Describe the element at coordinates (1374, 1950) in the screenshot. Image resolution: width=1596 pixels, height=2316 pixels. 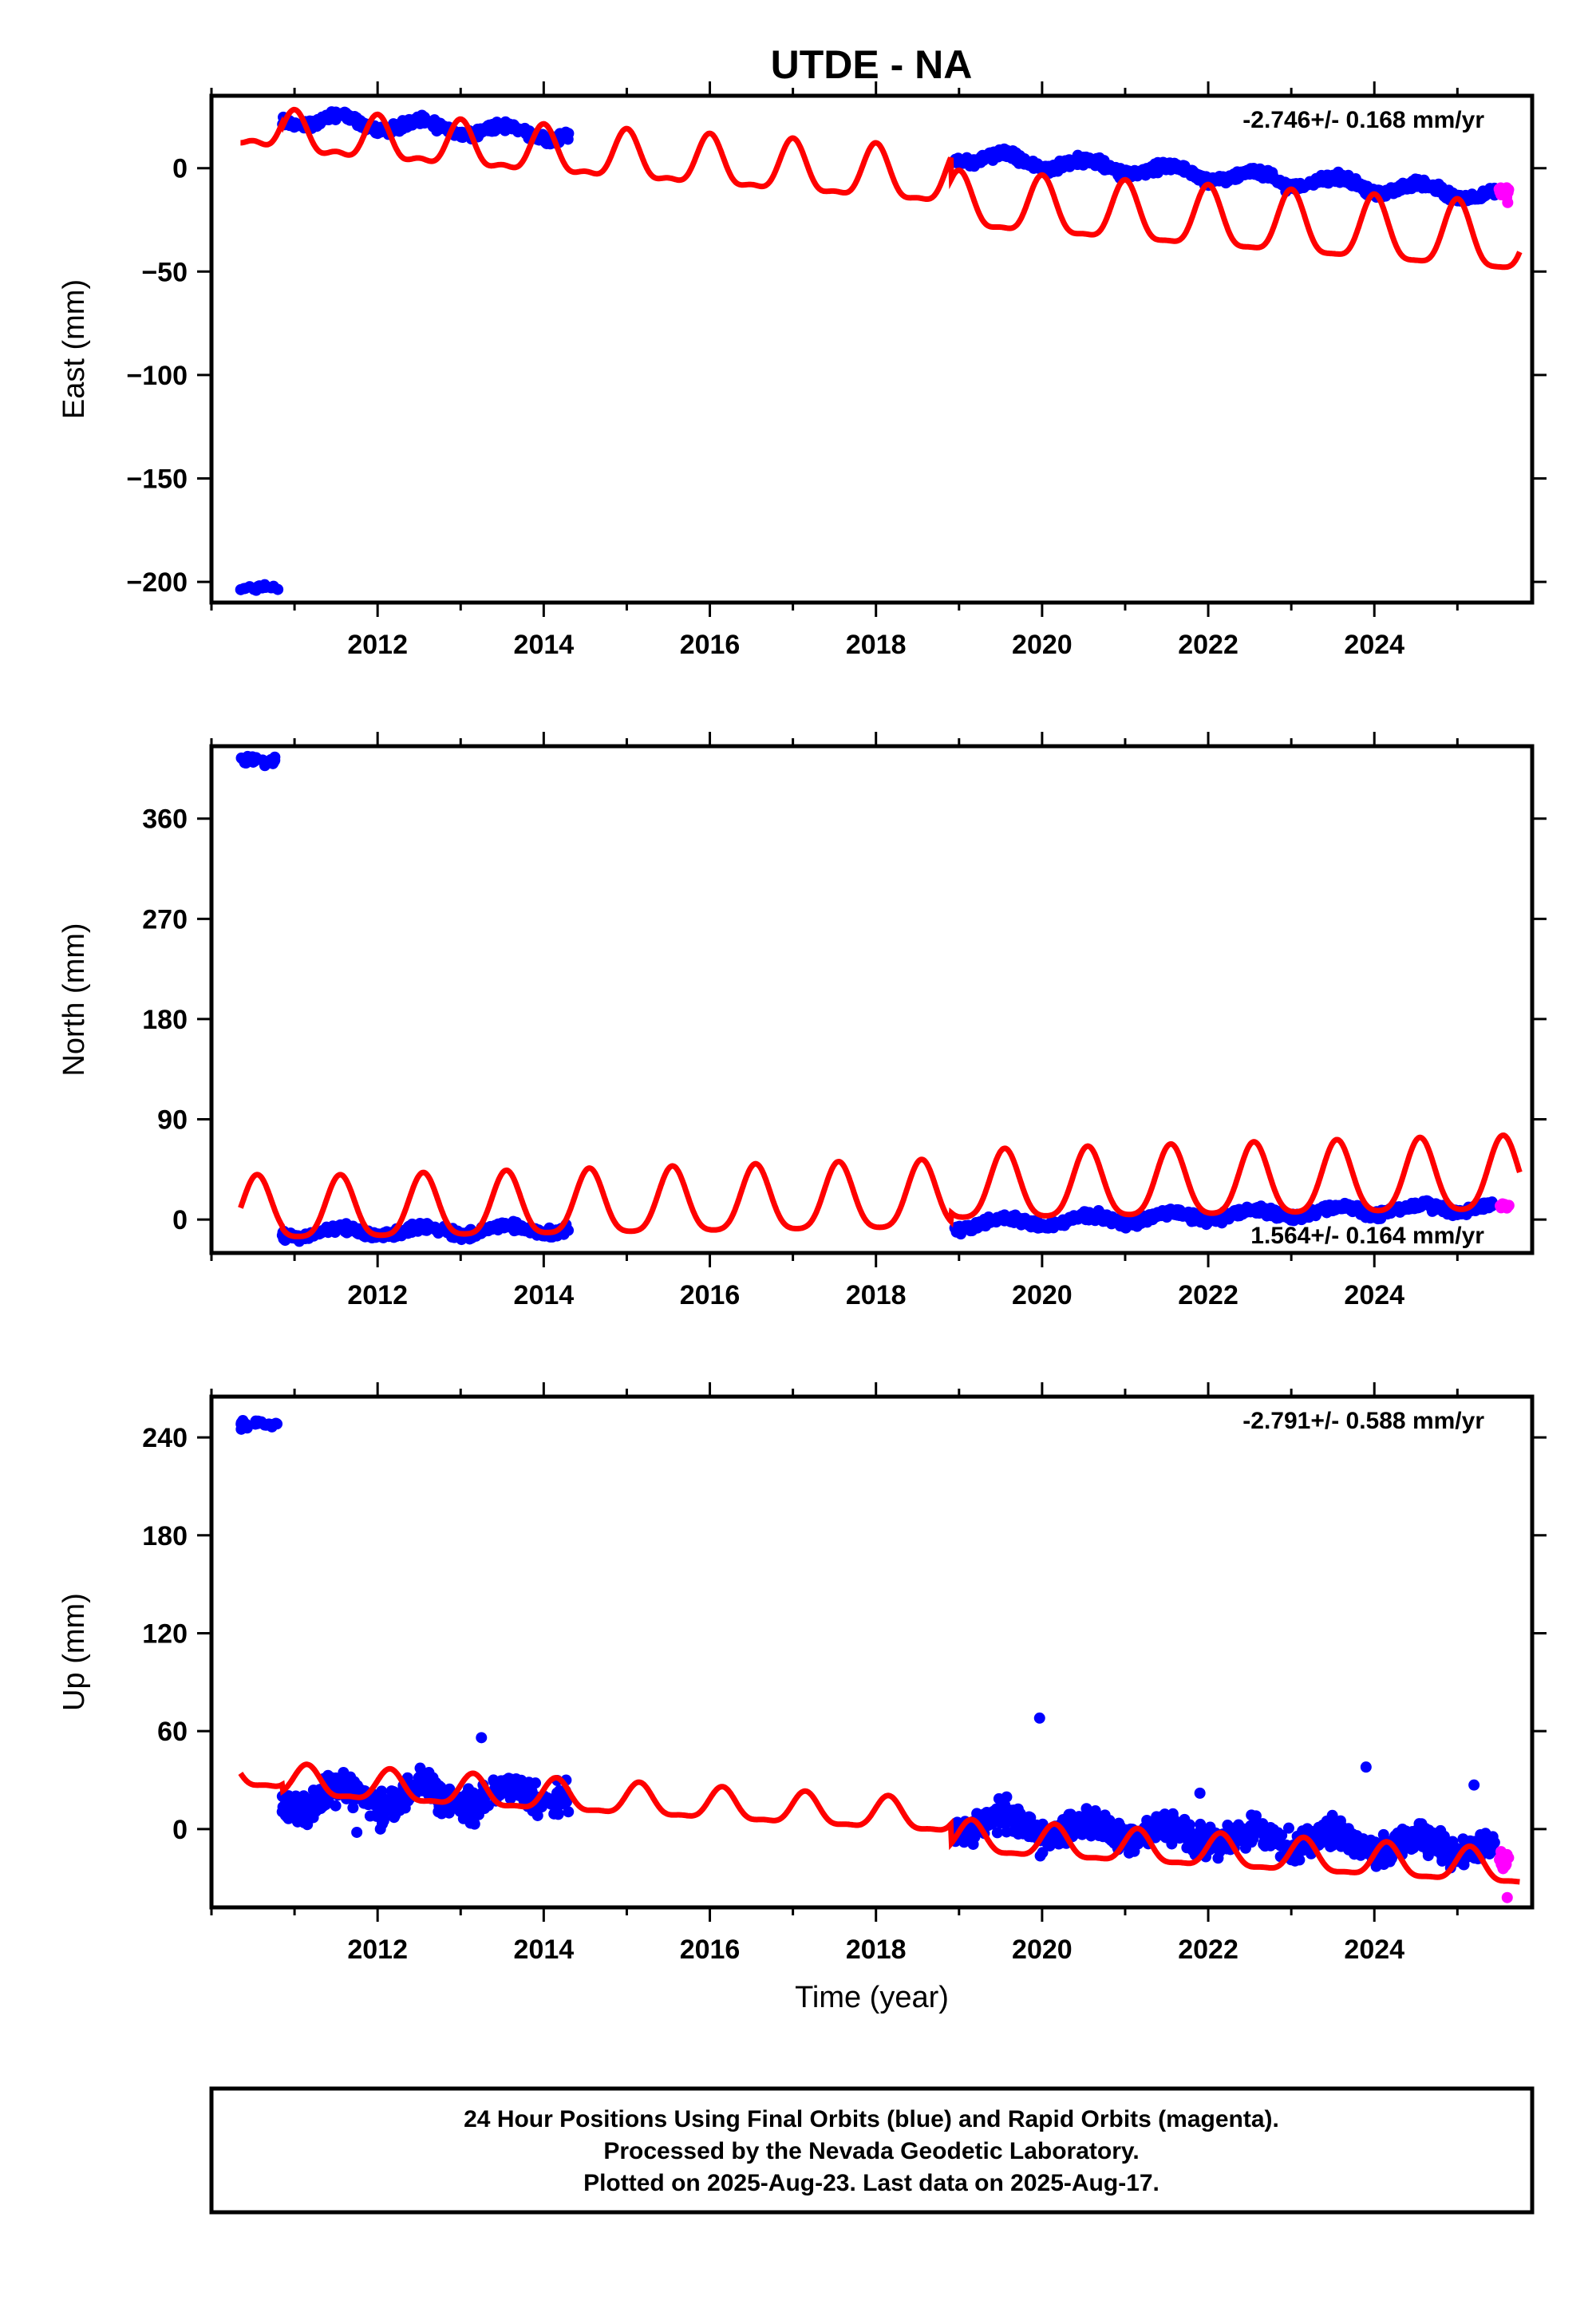
I see `x-tick-label: 2024` at that location.